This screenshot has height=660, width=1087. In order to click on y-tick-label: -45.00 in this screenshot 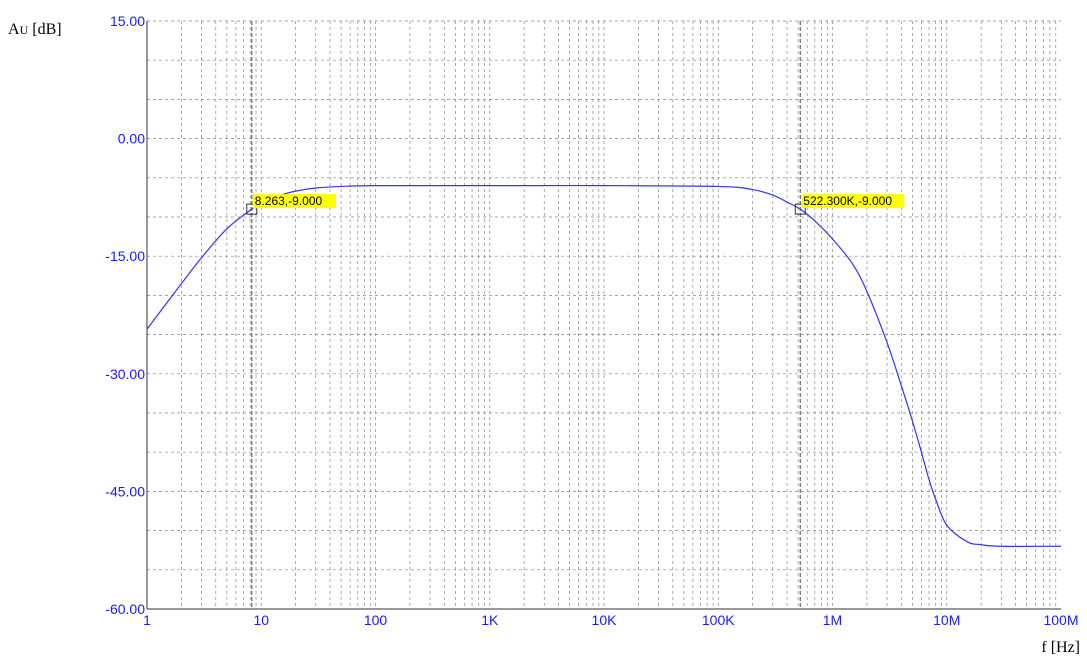, I will do `click(125, 491)`.